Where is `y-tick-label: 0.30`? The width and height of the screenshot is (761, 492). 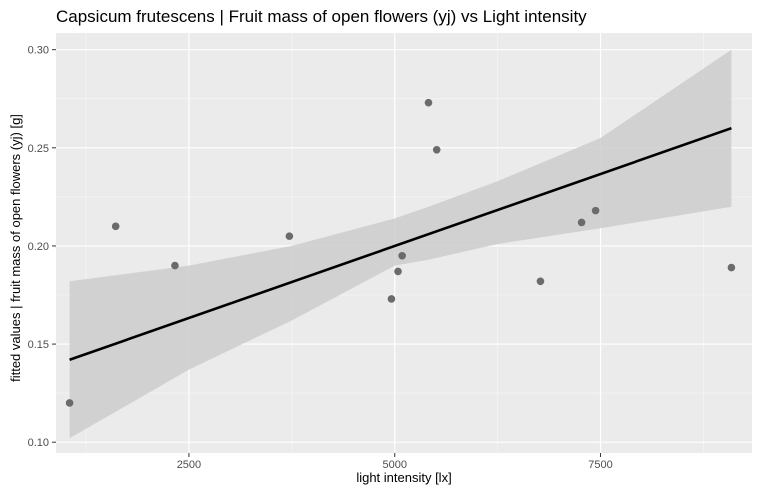 y-tick-label: 0.30 is located at coordinates (38, 51).